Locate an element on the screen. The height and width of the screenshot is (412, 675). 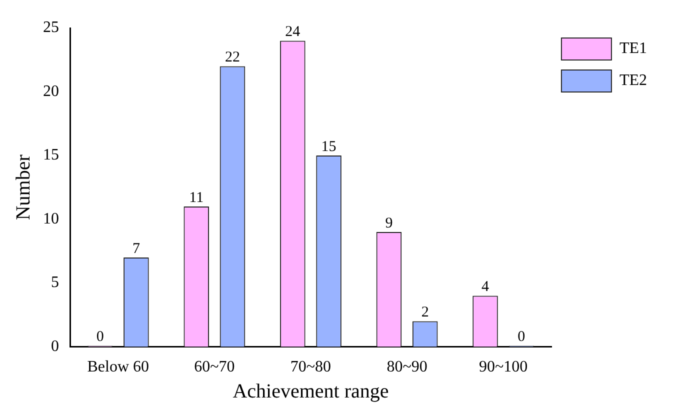
x-tick-label: 60~70 is located at coordinates (214, 367).